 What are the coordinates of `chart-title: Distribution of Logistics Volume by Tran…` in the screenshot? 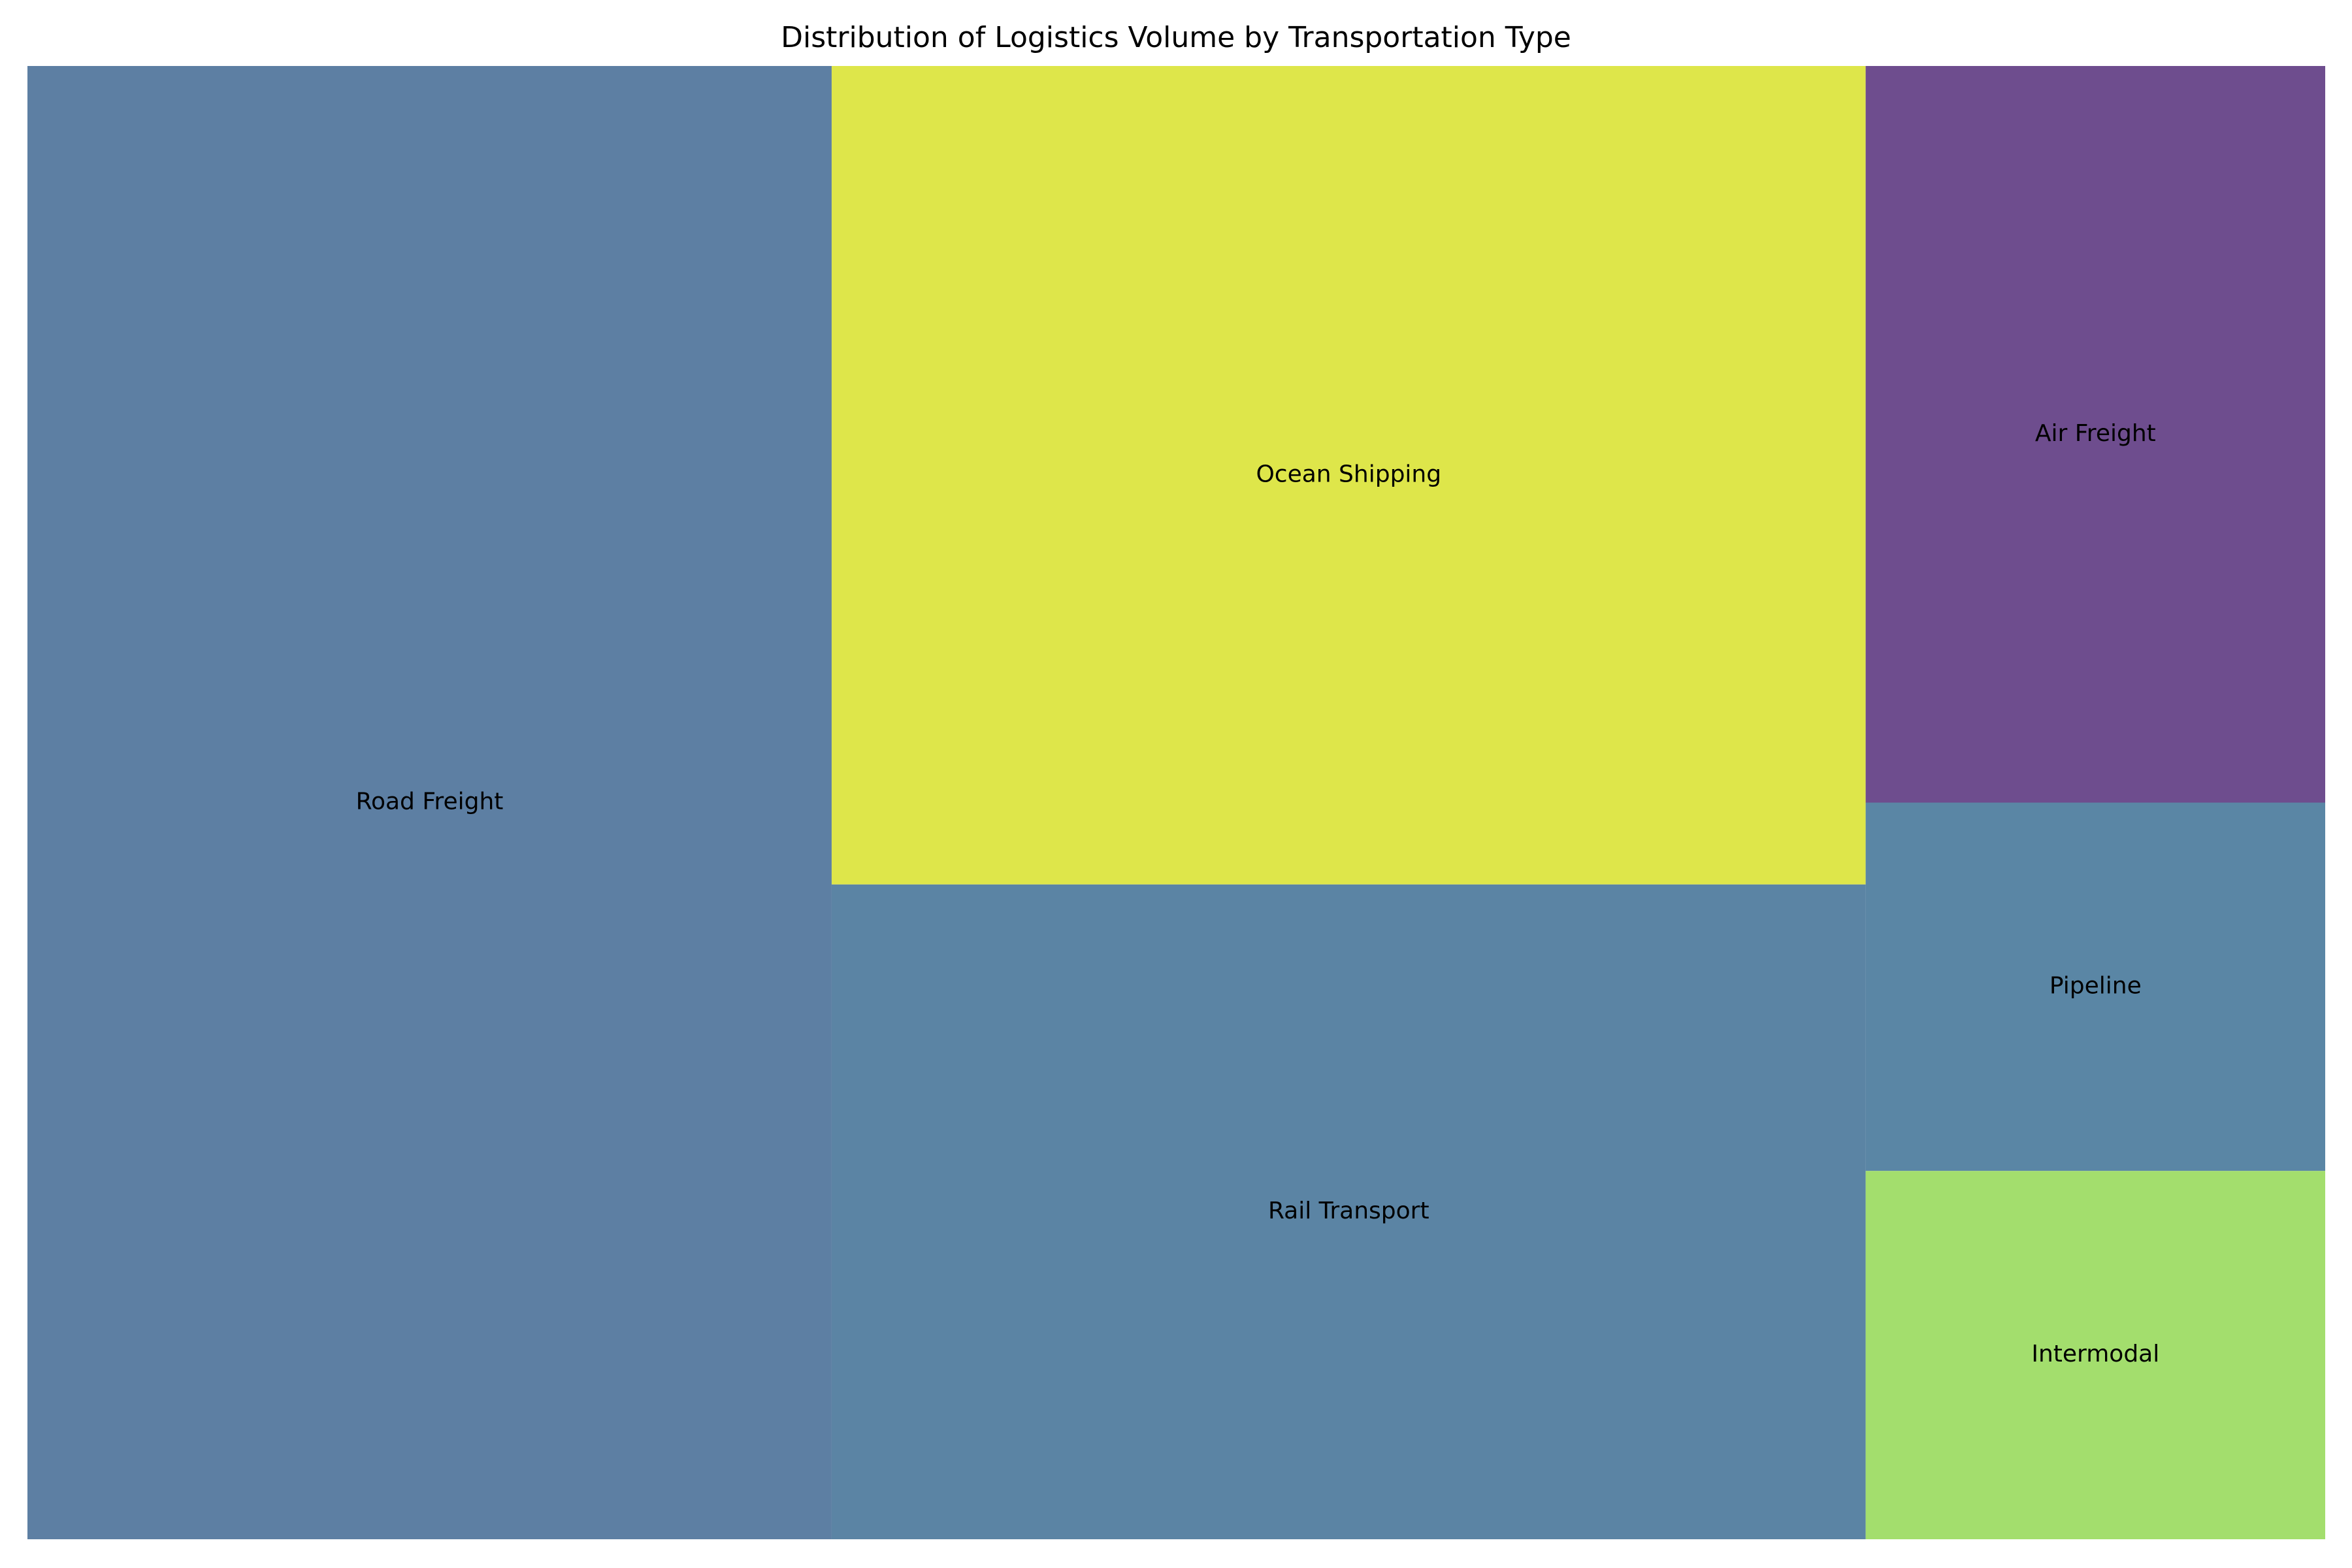 It's located at (1176, 37).